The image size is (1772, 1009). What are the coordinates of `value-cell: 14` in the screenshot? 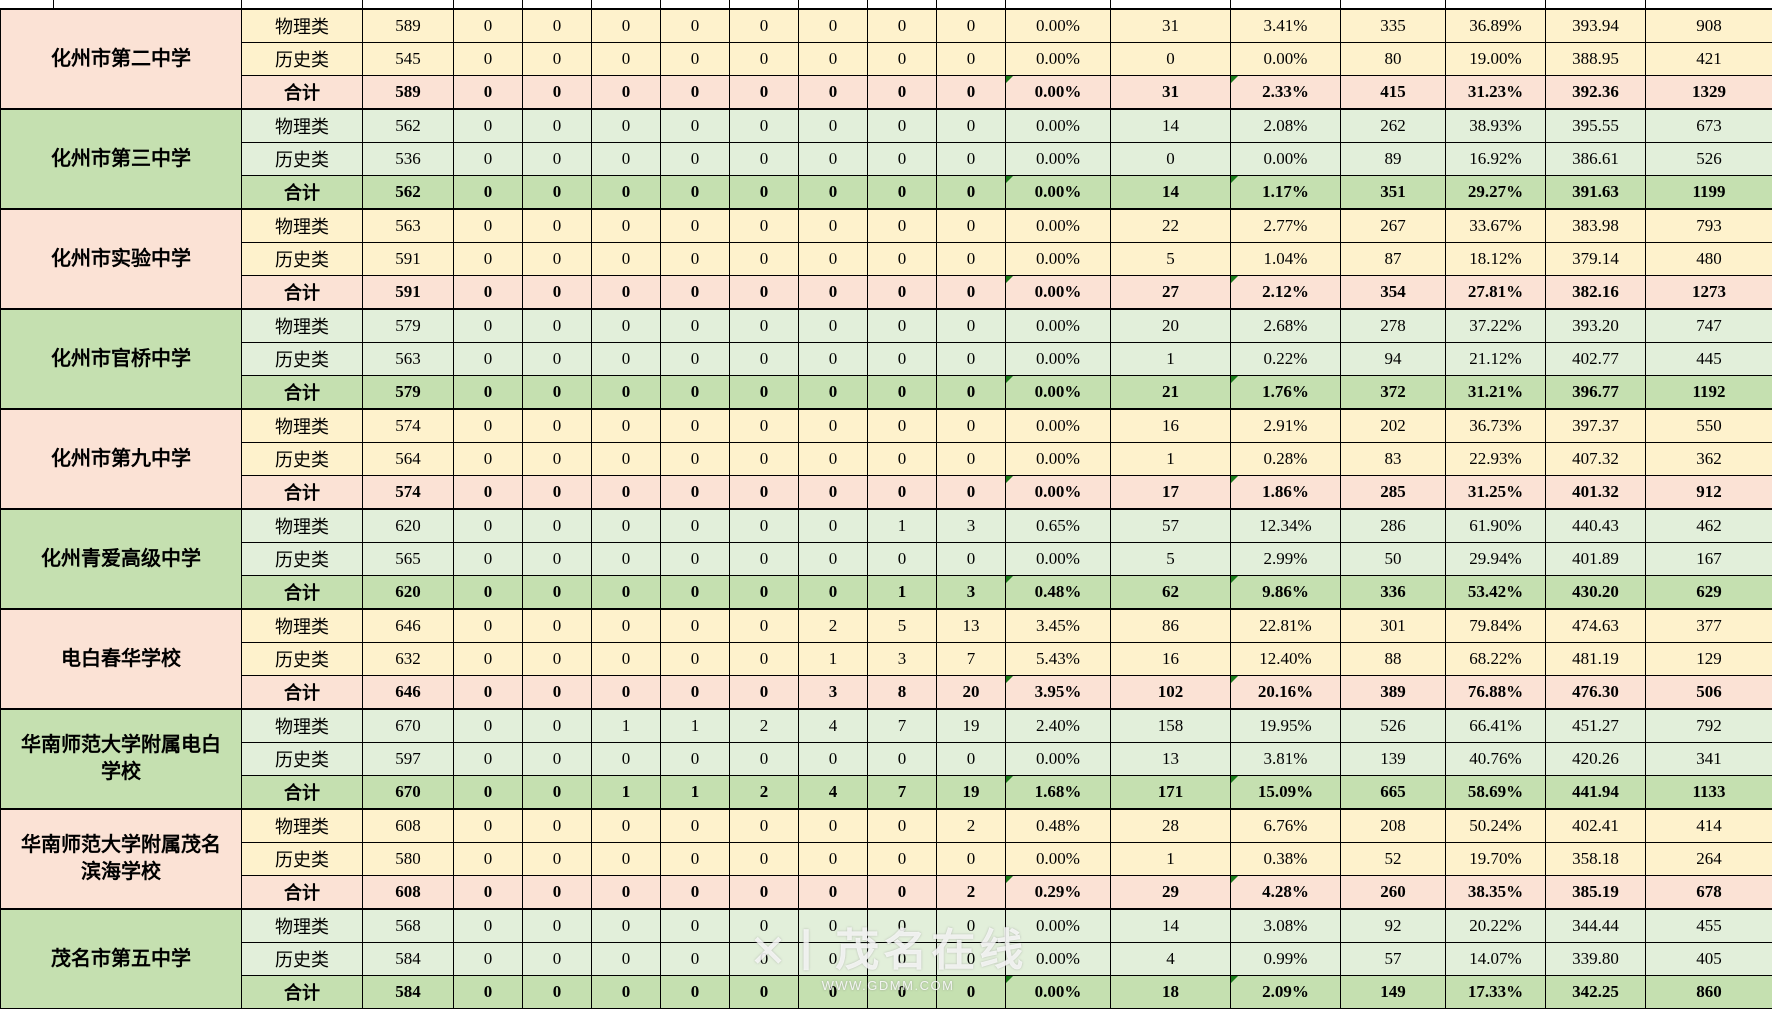 It's located at (1171, 126).